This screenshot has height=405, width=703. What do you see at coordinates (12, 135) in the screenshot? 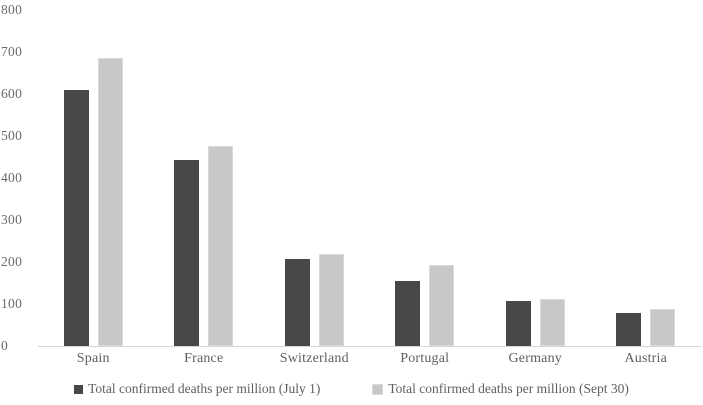
I see `y-tick-label: 500` at bounding box center [12, 135].